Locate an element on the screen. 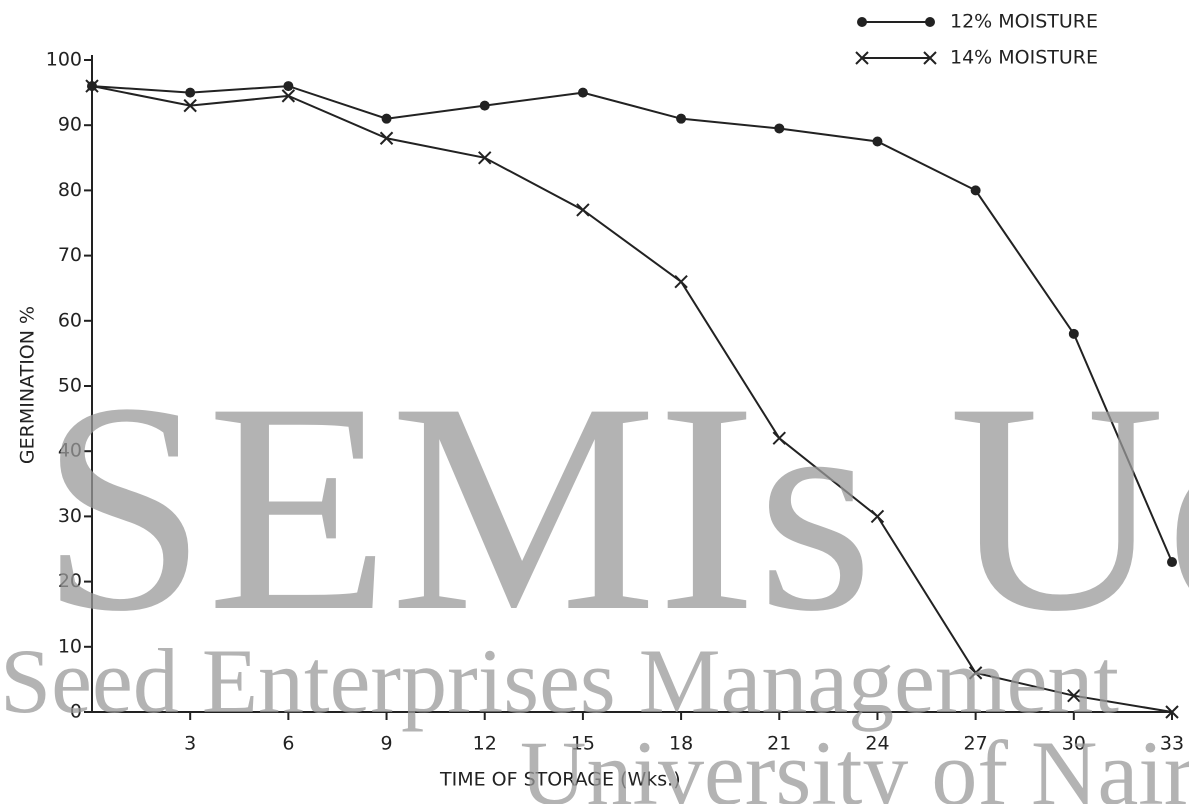 Image resolution: width=1189 pixels, height=804 pixels. x-axis-label: TIME OF STORAGE (Wks.) is located at coordinates (560, 780).